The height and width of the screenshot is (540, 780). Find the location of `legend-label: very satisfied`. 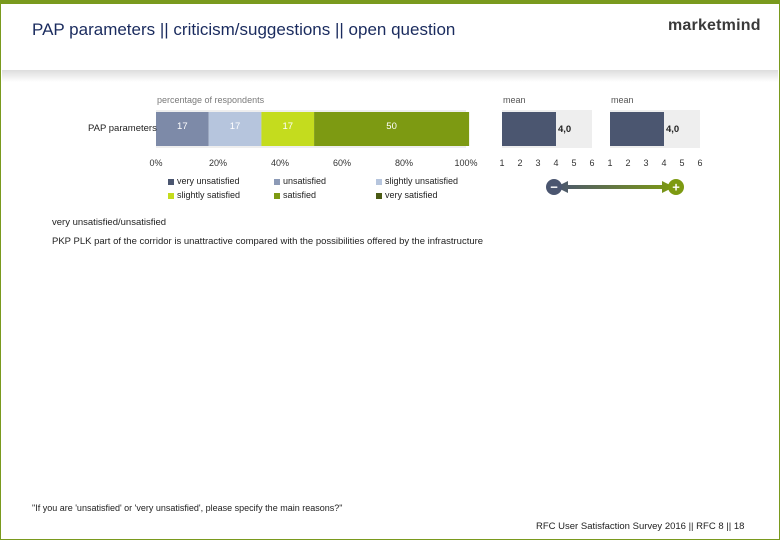

legend-label: very satisfied is located at coordinates (411, 195).